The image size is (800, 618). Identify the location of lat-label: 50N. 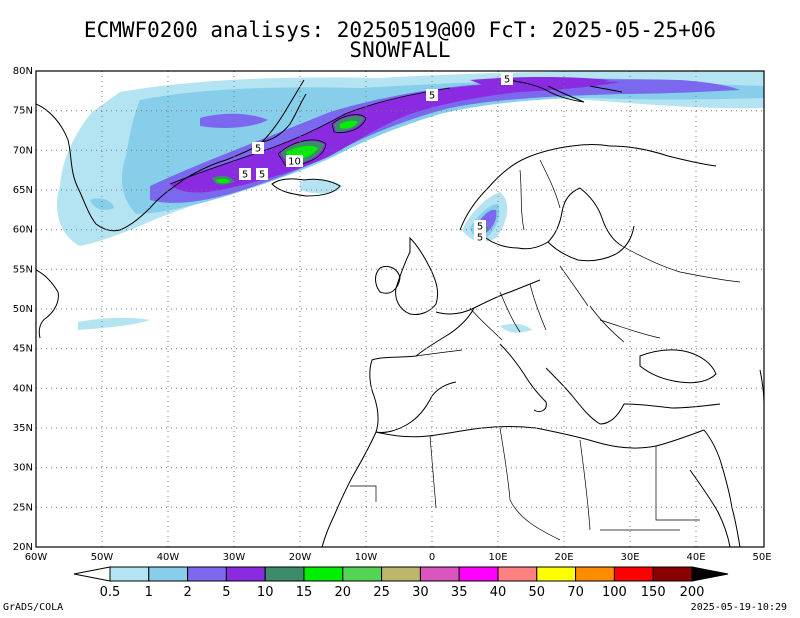
(23, 309).